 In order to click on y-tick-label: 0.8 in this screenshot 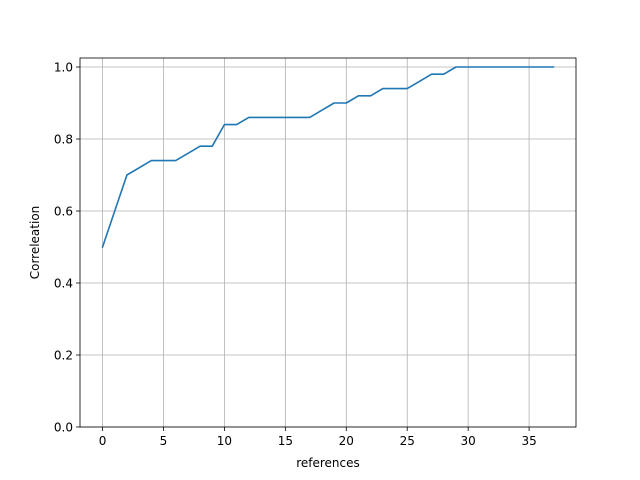, I will do `click(63, 140)`.